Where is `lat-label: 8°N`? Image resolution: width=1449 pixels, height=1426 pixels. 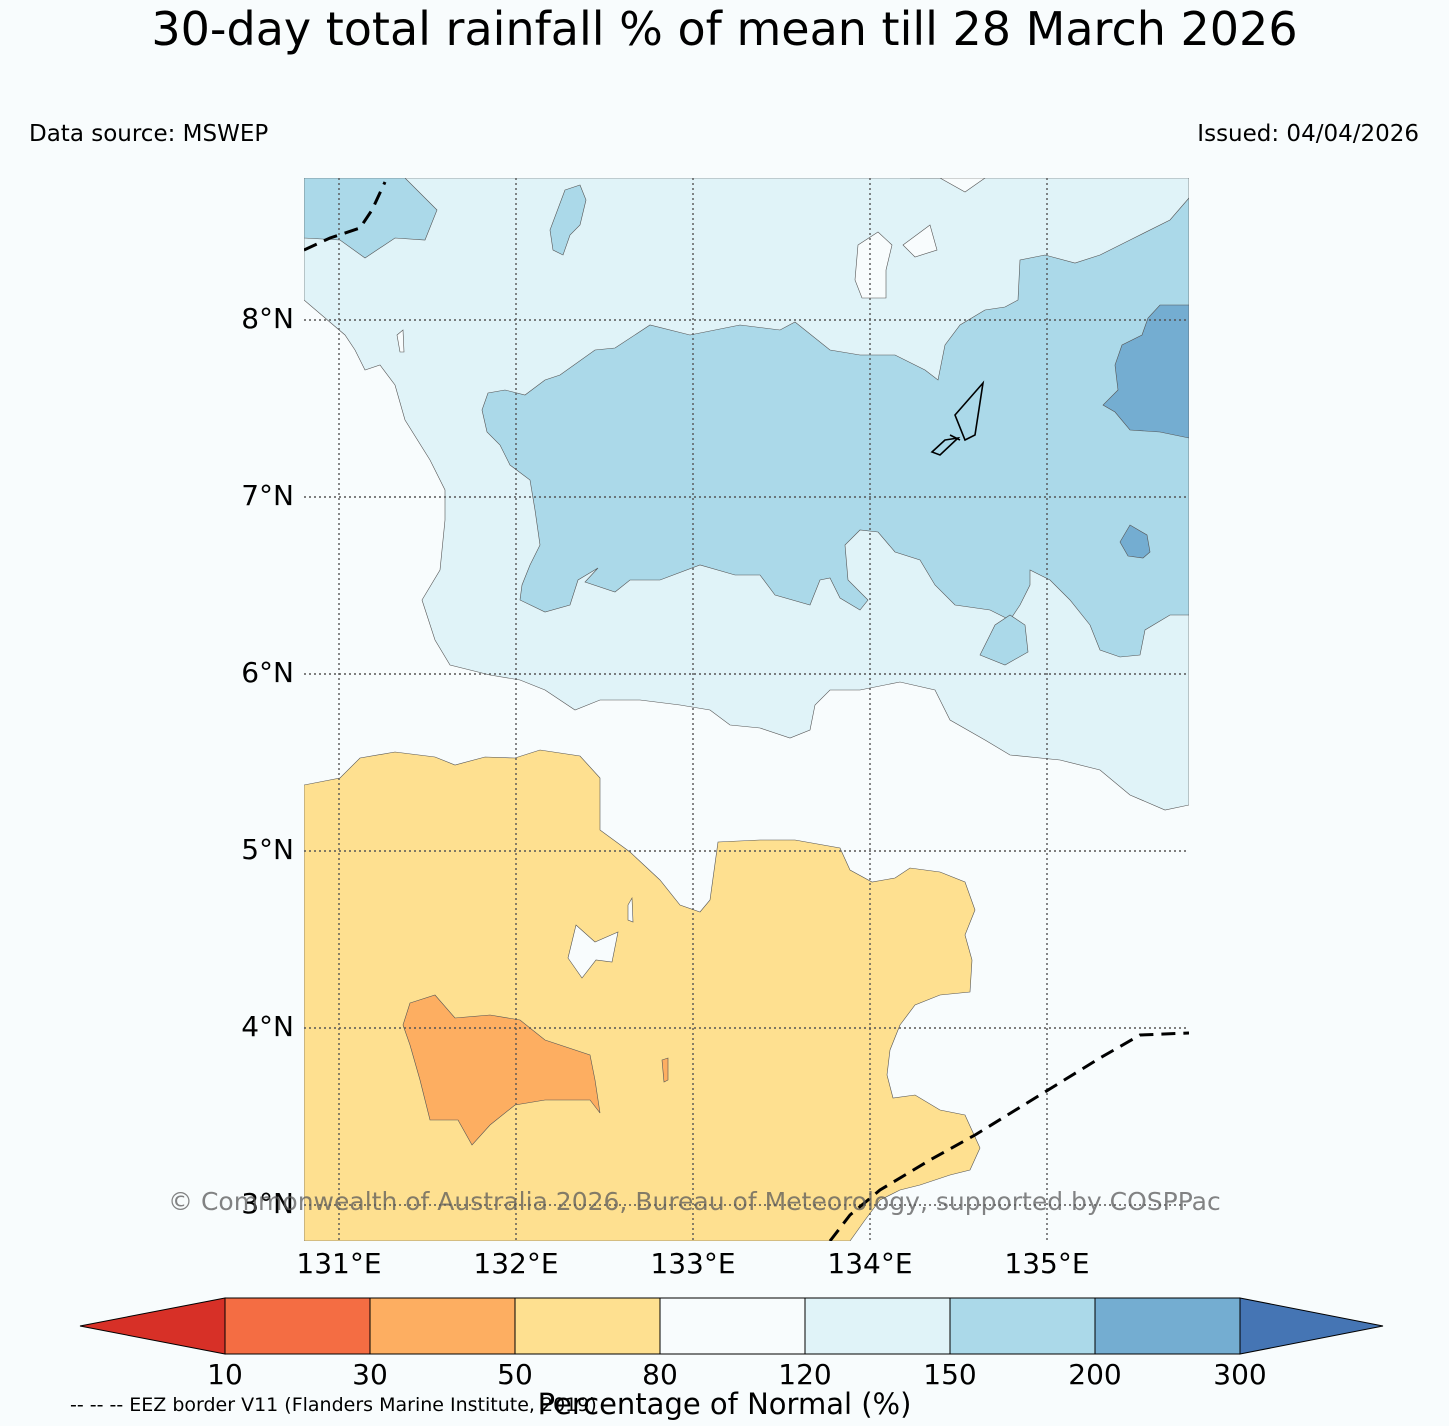
lat-label: 8°N is located at coordinates (267, 318).